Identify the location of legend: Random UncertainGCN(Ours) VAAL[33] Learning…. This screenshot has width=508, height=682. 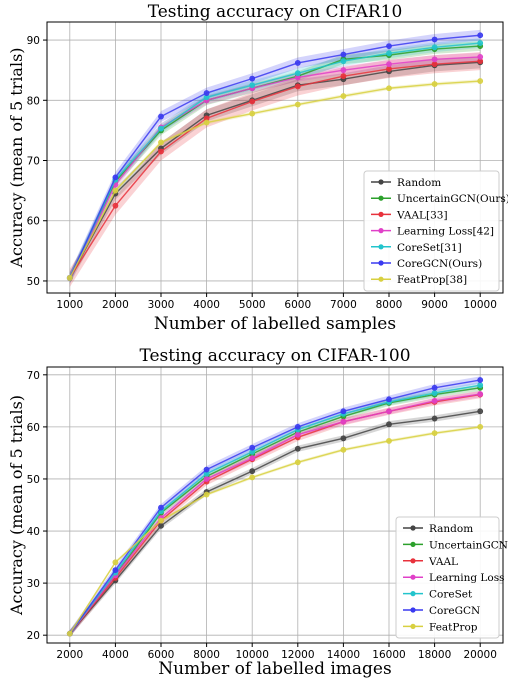
(435, 231).